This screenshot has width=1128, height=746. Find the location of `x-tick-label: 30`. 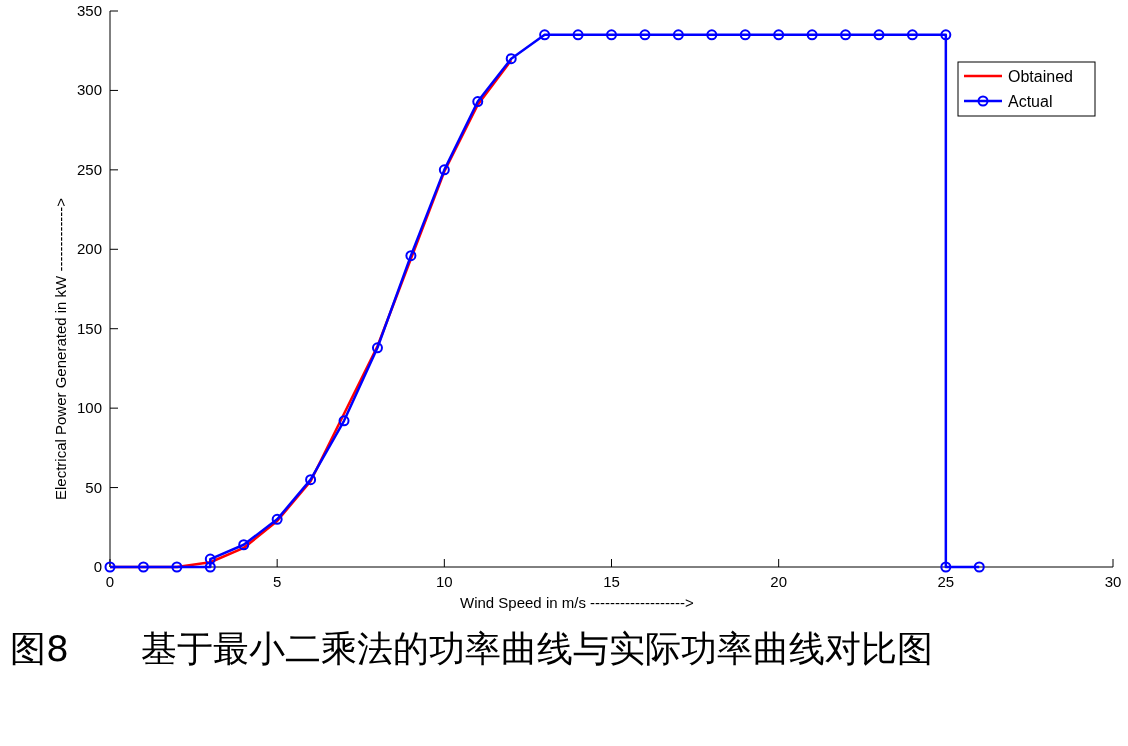

x-tick-label: 30 is located at coordinates (1113, 581).